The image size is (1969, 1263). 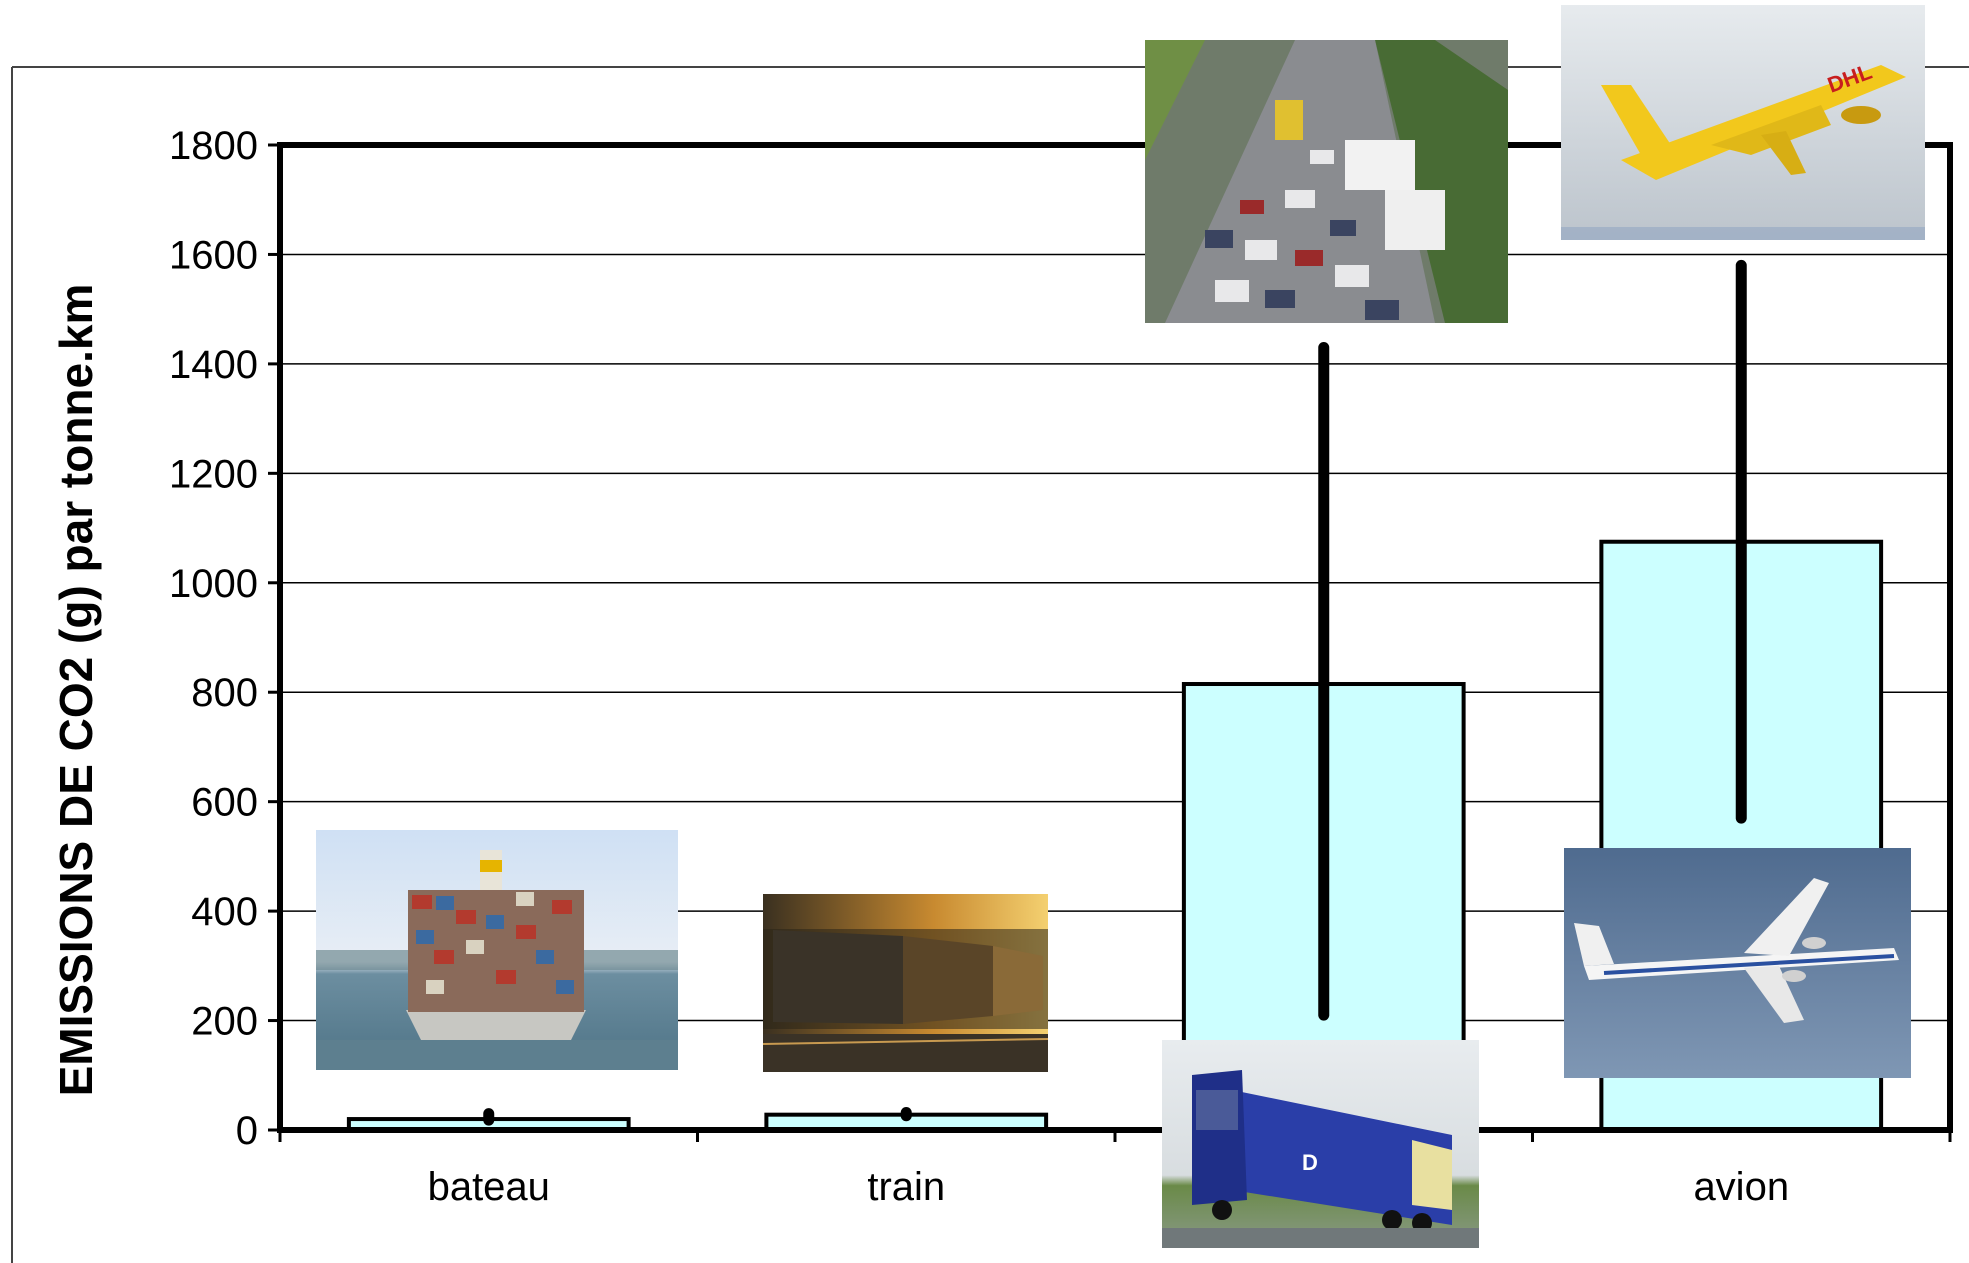 What do you see at coordinates (224, 693) in the screenshot?
I see `y-tick-label: 800` at bounding box center [224, 693].